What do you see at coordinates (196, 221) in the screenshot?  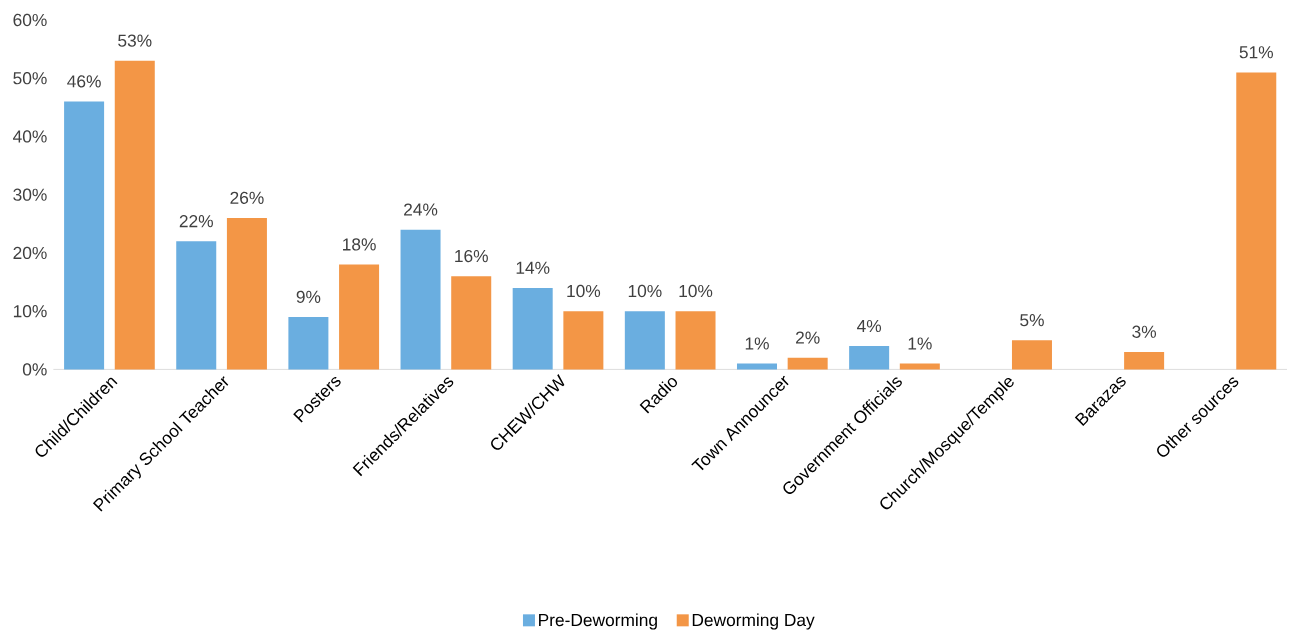 I see `data-label: 22%` at bounding box center [196, 221].